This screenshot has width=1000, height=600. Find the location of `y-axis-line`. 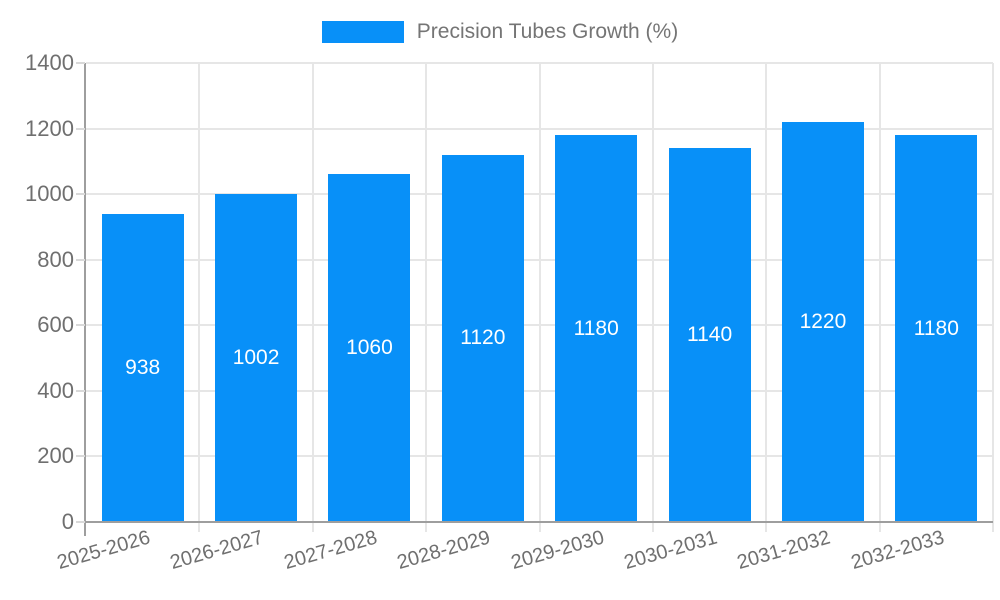

y-axis-line is located at coordinates (85, 299).